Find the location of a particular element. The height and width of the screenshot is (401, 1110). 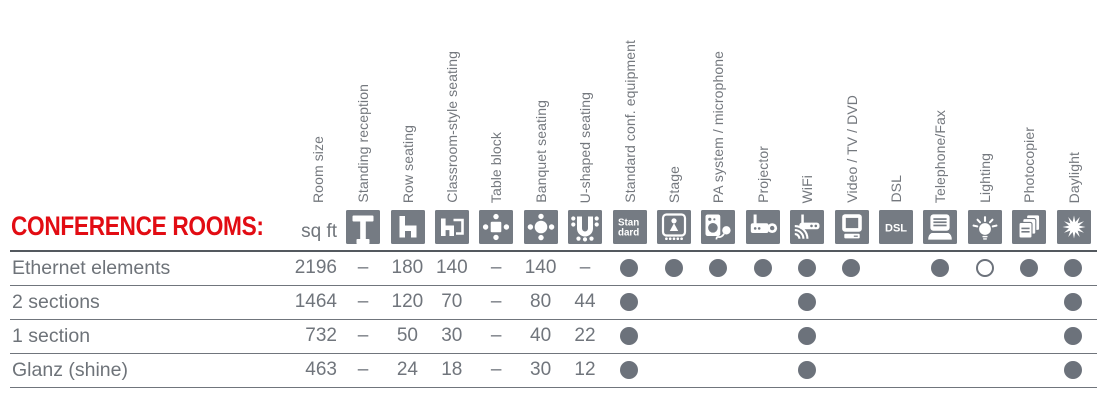

table-cell-photocopier is located at coordinates (1029, 268).